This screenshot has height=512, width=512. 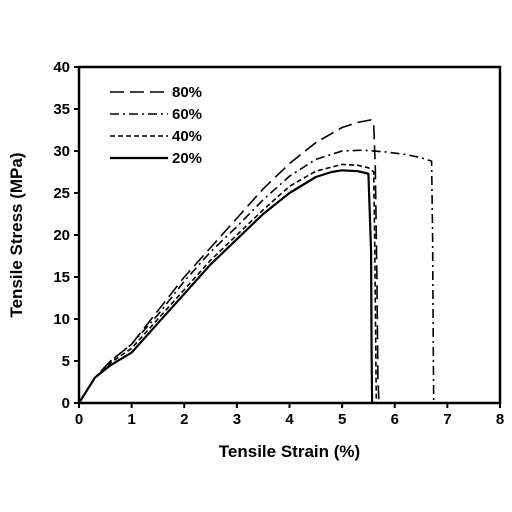 What do you see at coordinates (289, 419) in the screenshot?
I see `x-tick-label: 4` at bounding box center [289, 419].